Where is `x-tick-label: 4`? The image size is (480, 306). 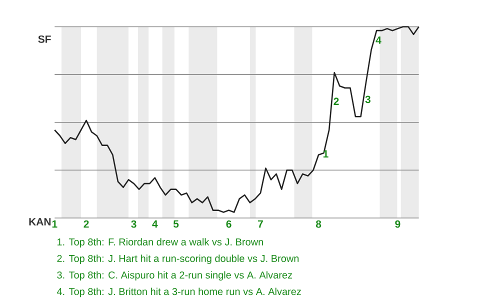 x-tick-label: 4 is located at coordinates (155, 224).